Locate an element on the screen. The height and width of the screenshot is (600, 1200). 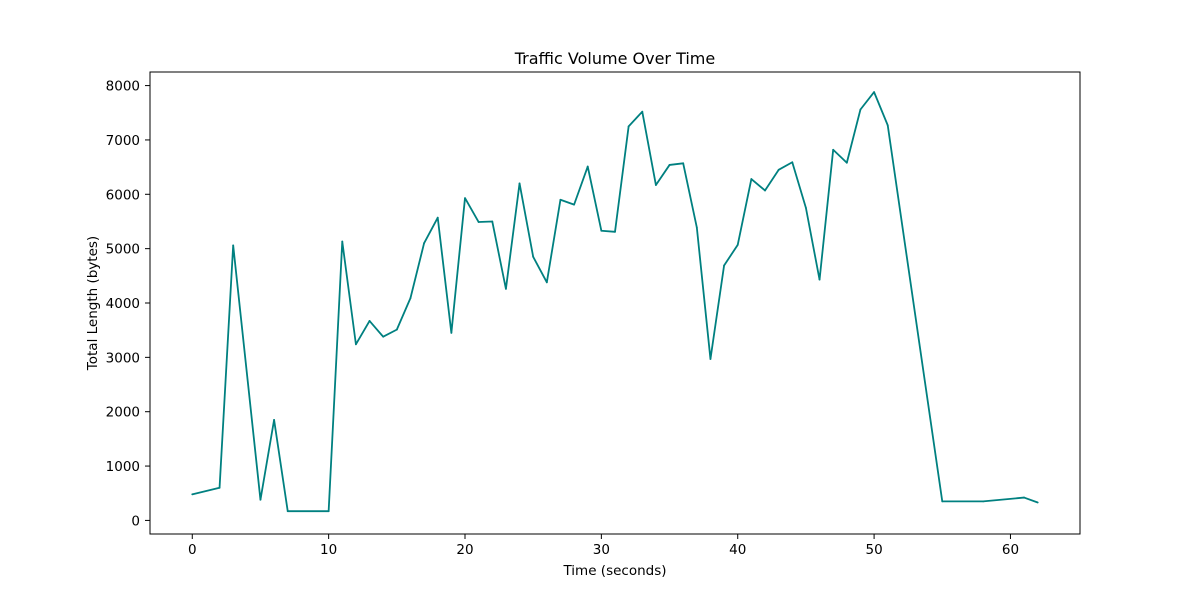
y-tick-label: 6000 is located at coordinates (123, 195).